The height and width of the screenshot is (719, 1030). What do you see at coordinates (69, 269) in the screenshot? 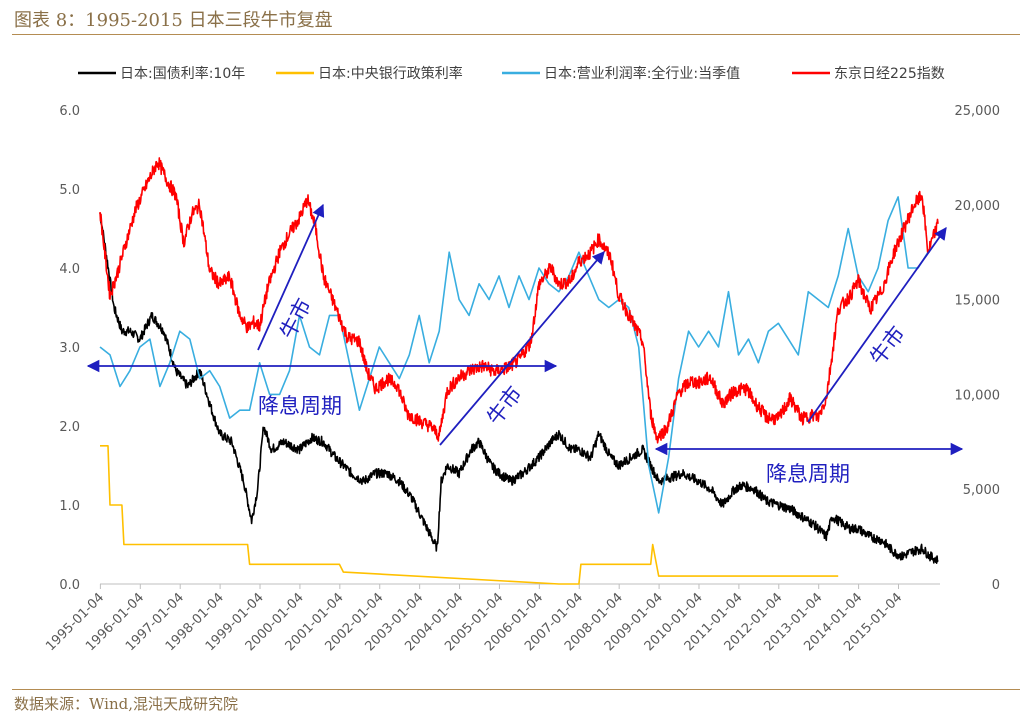
I see `y-left-tick-label: 4.0` at bounding box center [69, 269].